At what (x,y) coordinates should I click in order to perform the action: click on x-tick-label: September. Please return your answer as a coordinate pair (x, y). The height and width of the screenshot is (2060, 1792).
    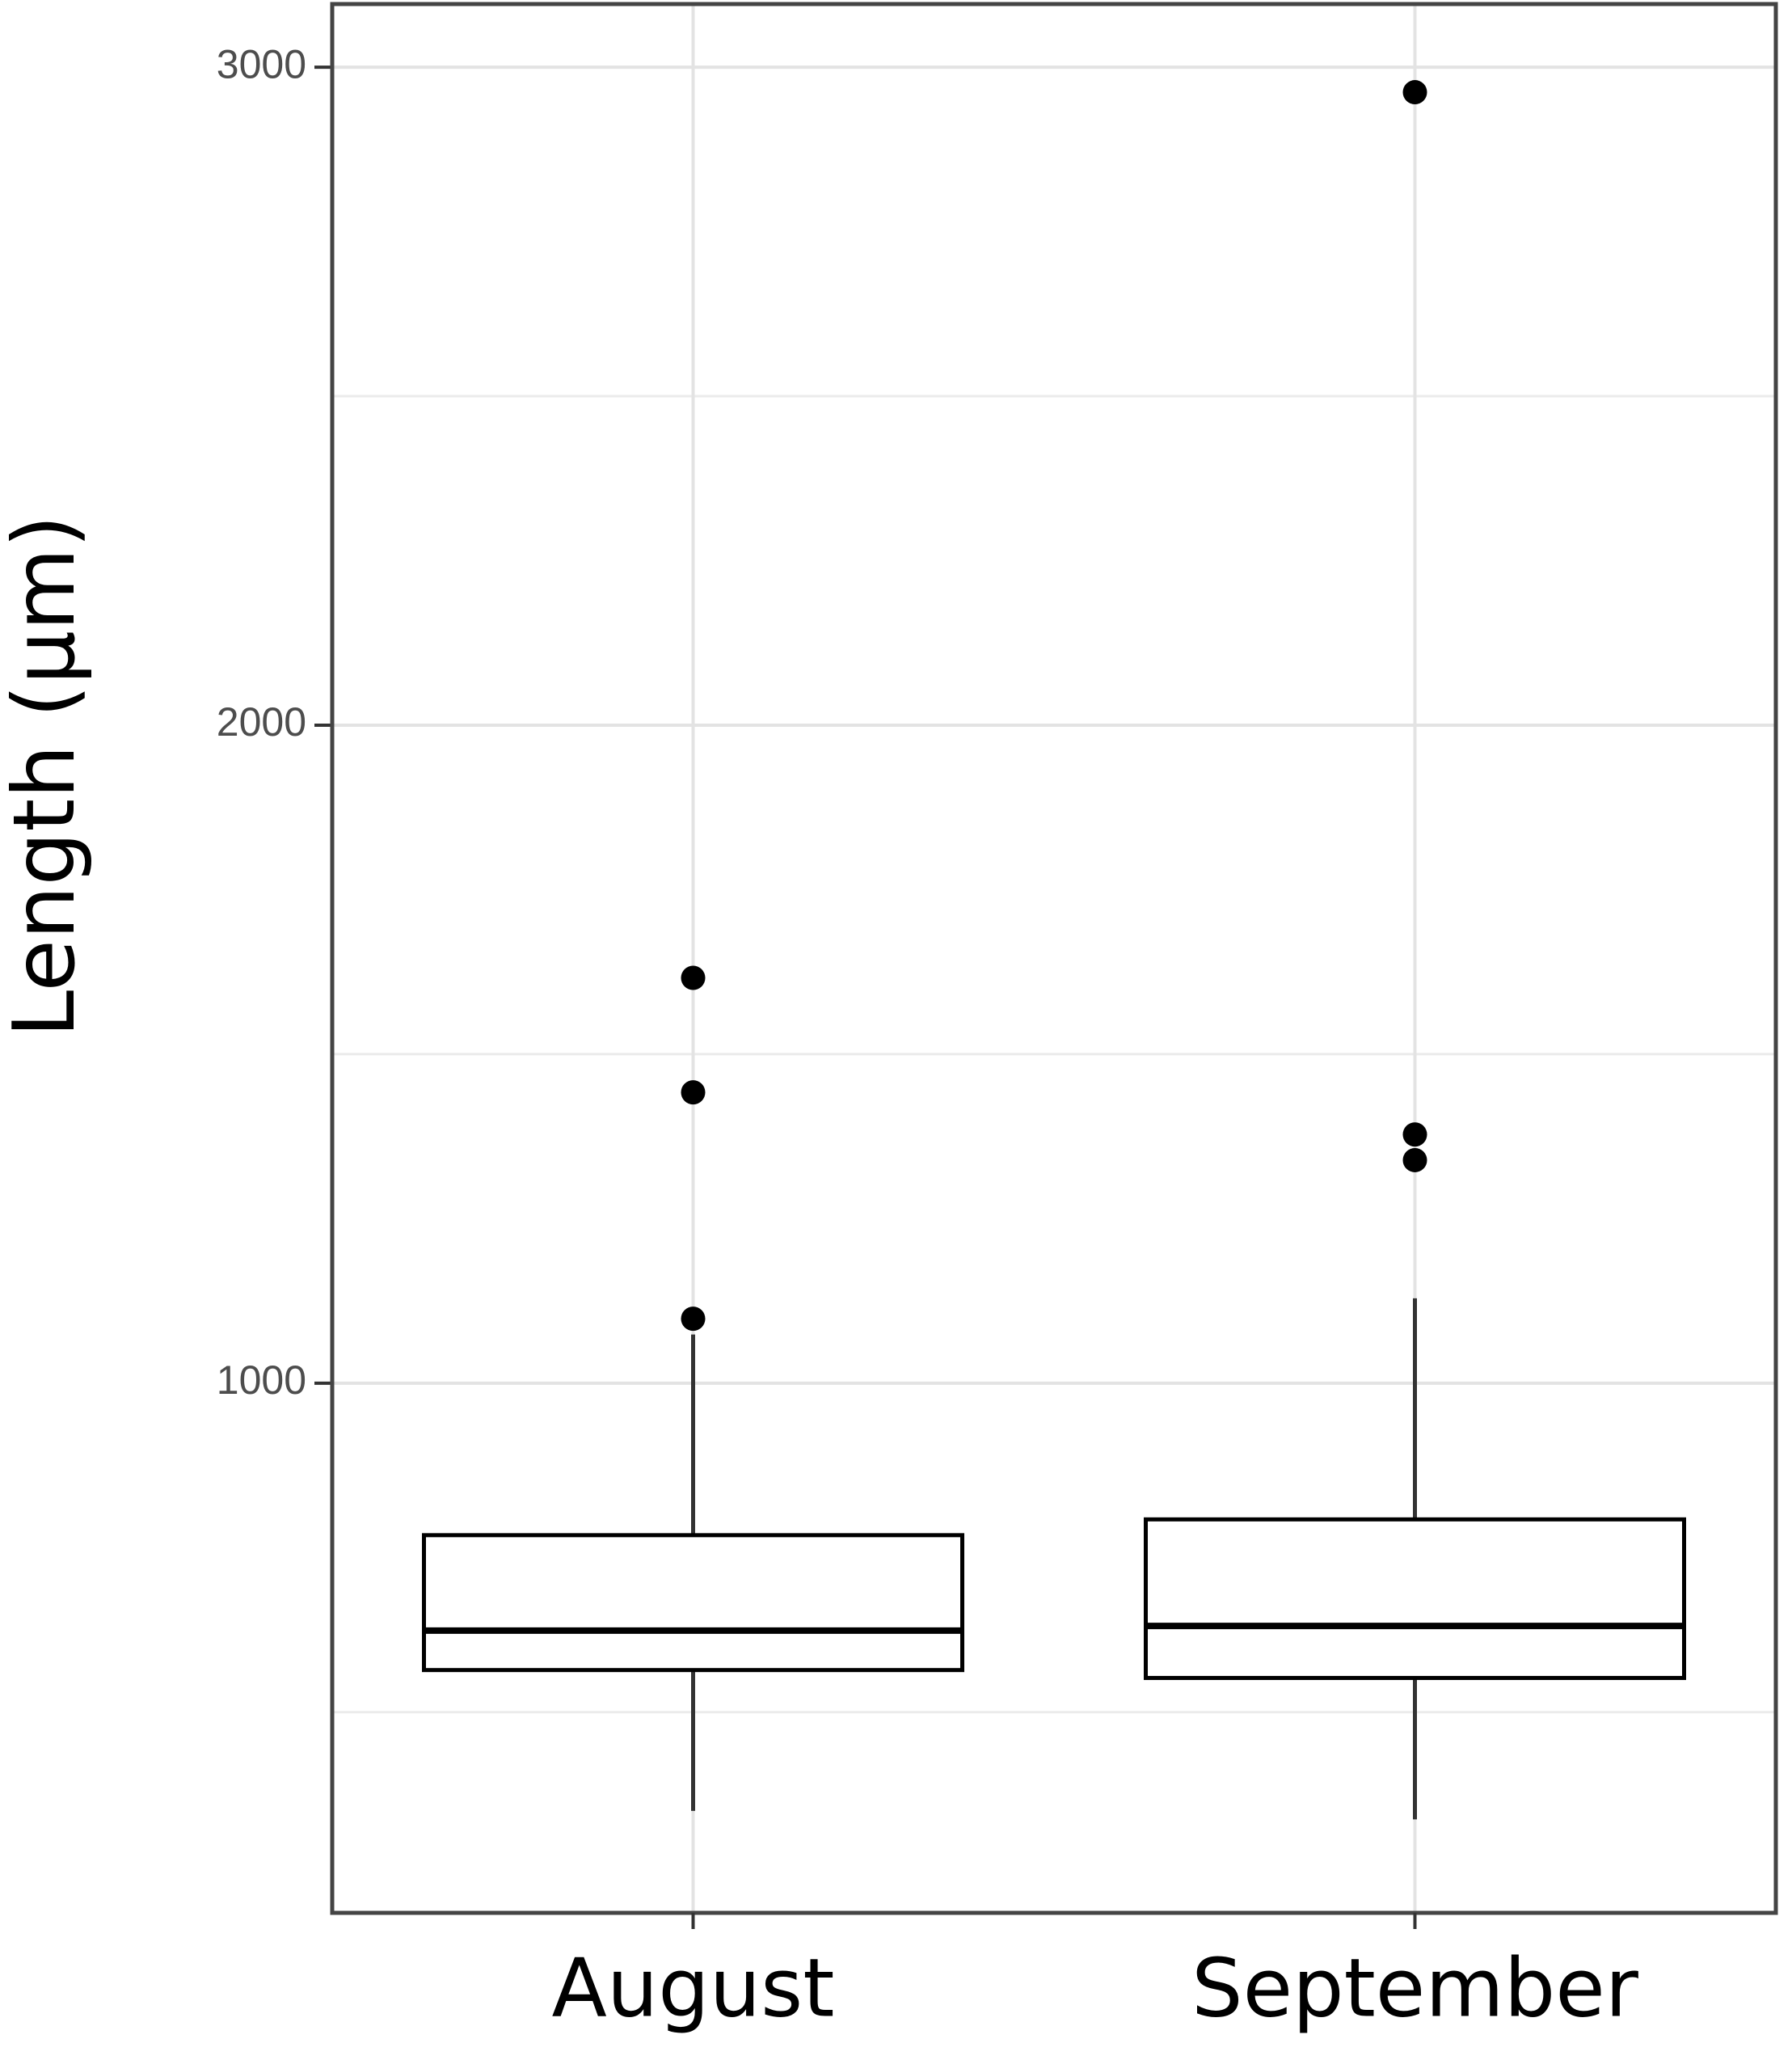
    Looking at the image, I should click on (1415, 1987).